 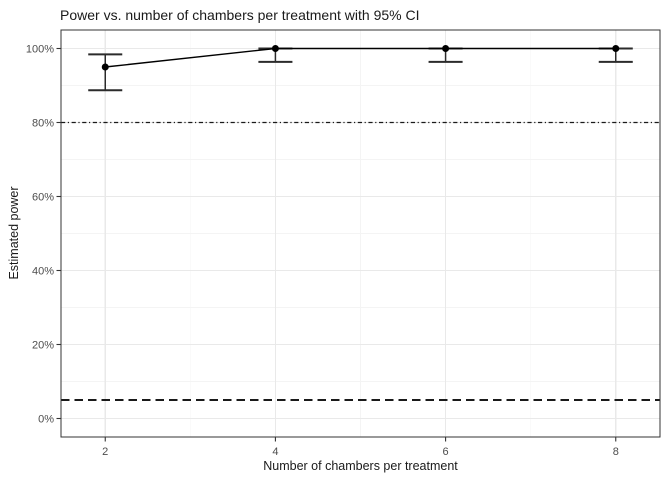 I want to click on x-tick-label: 4, so click(x=275, y=452).